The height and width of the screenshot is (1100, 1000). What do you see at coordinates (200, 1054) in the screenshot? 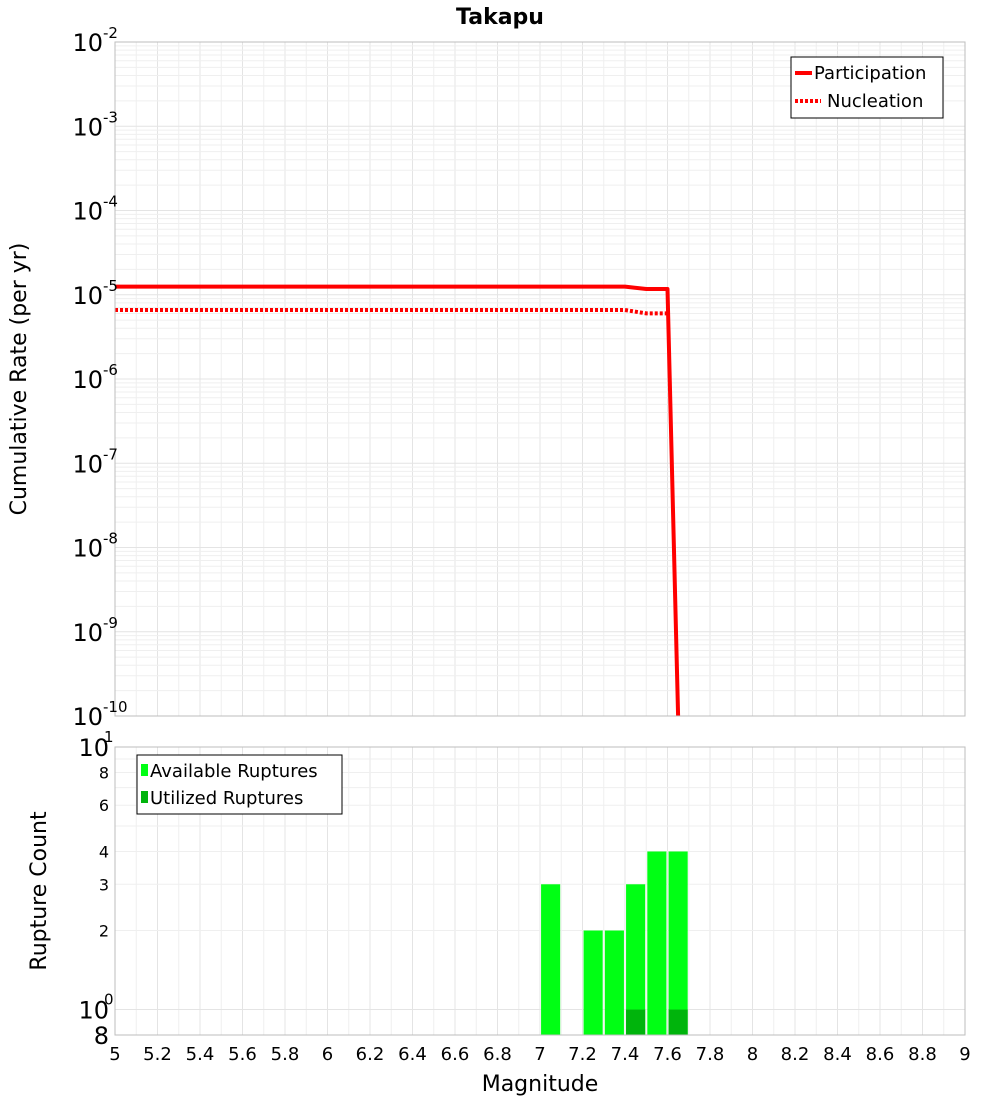
I see `x-tick-label: 5.4` at bounding box center [200, 1054].